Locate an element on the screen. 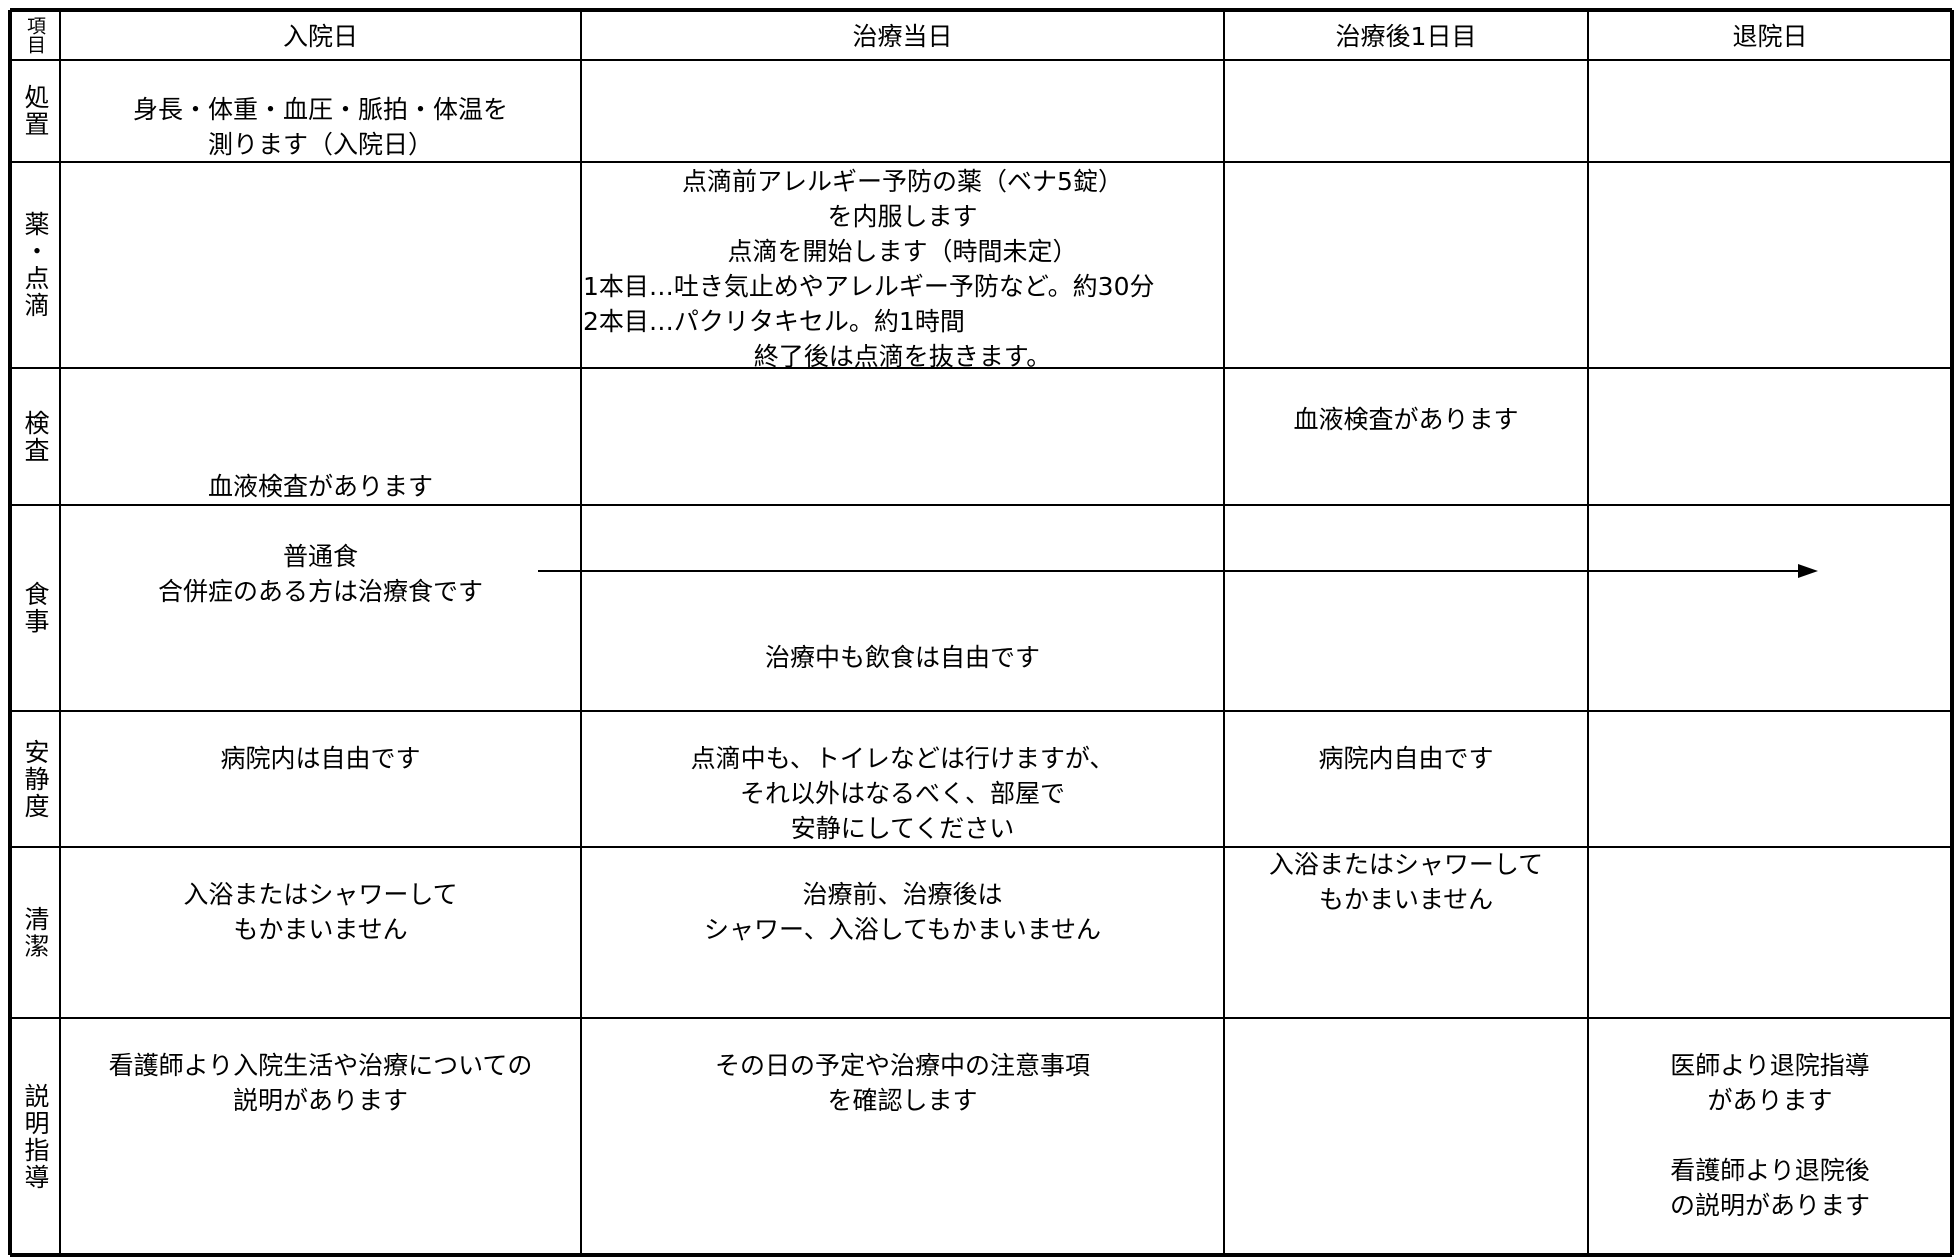  text-line: 身長・体重・血圧・脈拍・体温を is located at coordinates (320, 109).